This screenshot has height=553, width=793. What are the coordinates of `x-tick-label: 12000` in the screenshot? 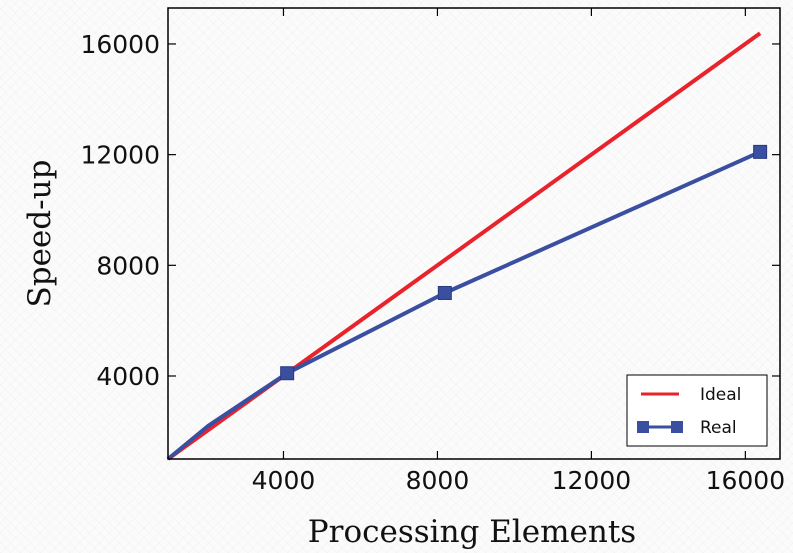 It's located at (592, 480).